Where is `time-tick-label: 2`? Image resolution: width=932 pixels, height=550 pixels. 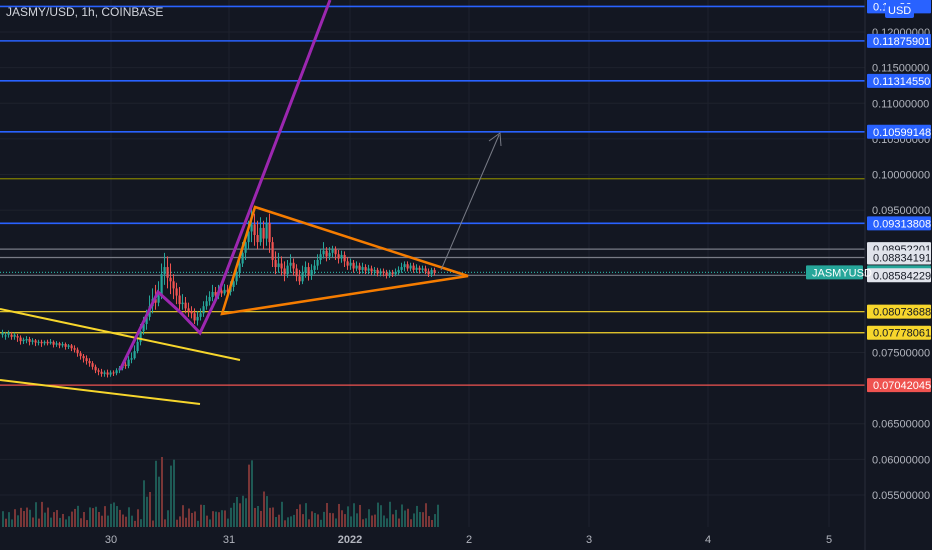
time-tick-label: 2 is located at coordinates (469, 540).